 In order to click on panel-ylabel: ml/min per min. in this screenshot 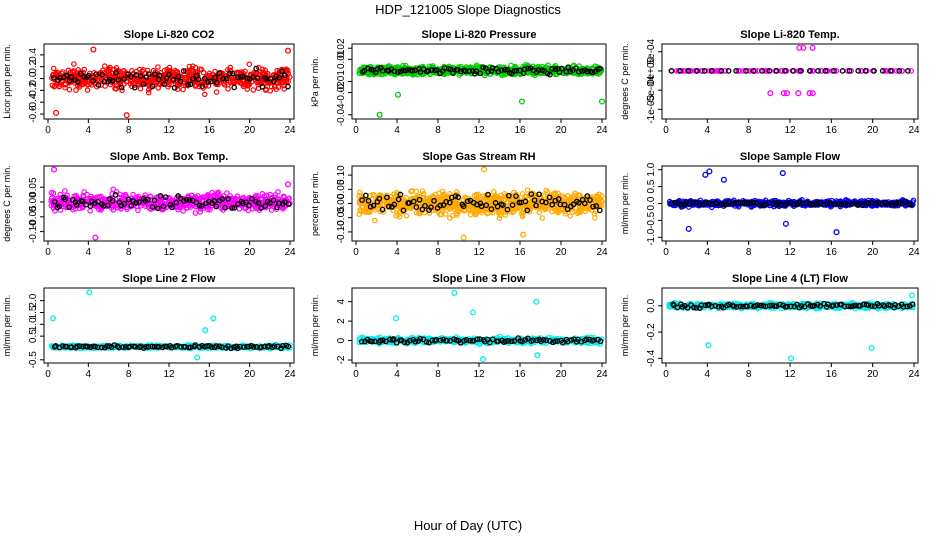, I will do `click(625, 204)`.